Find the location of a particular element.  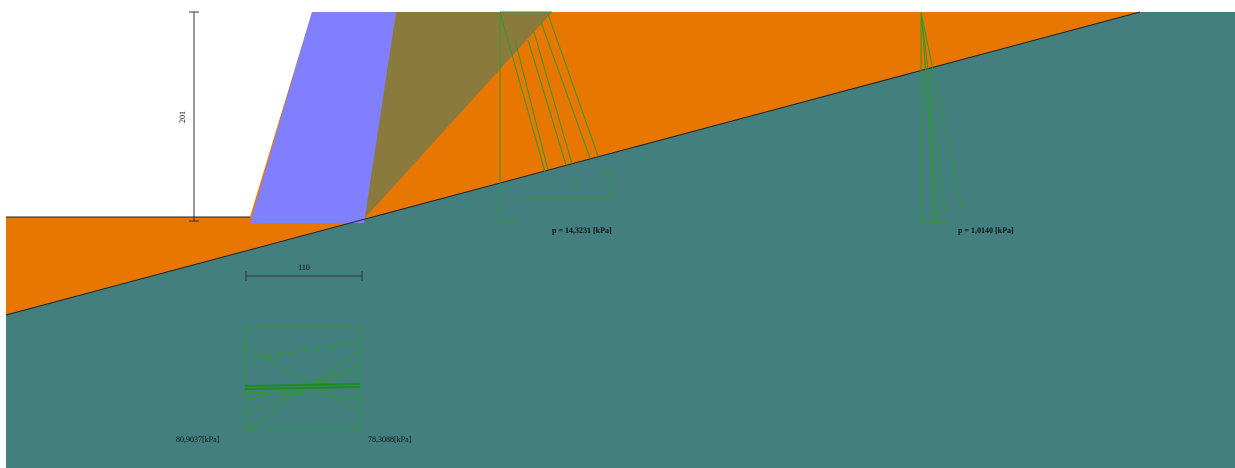

base-pressure-left-label: 80,9037[kPa] is located at coordinates (198, 439).